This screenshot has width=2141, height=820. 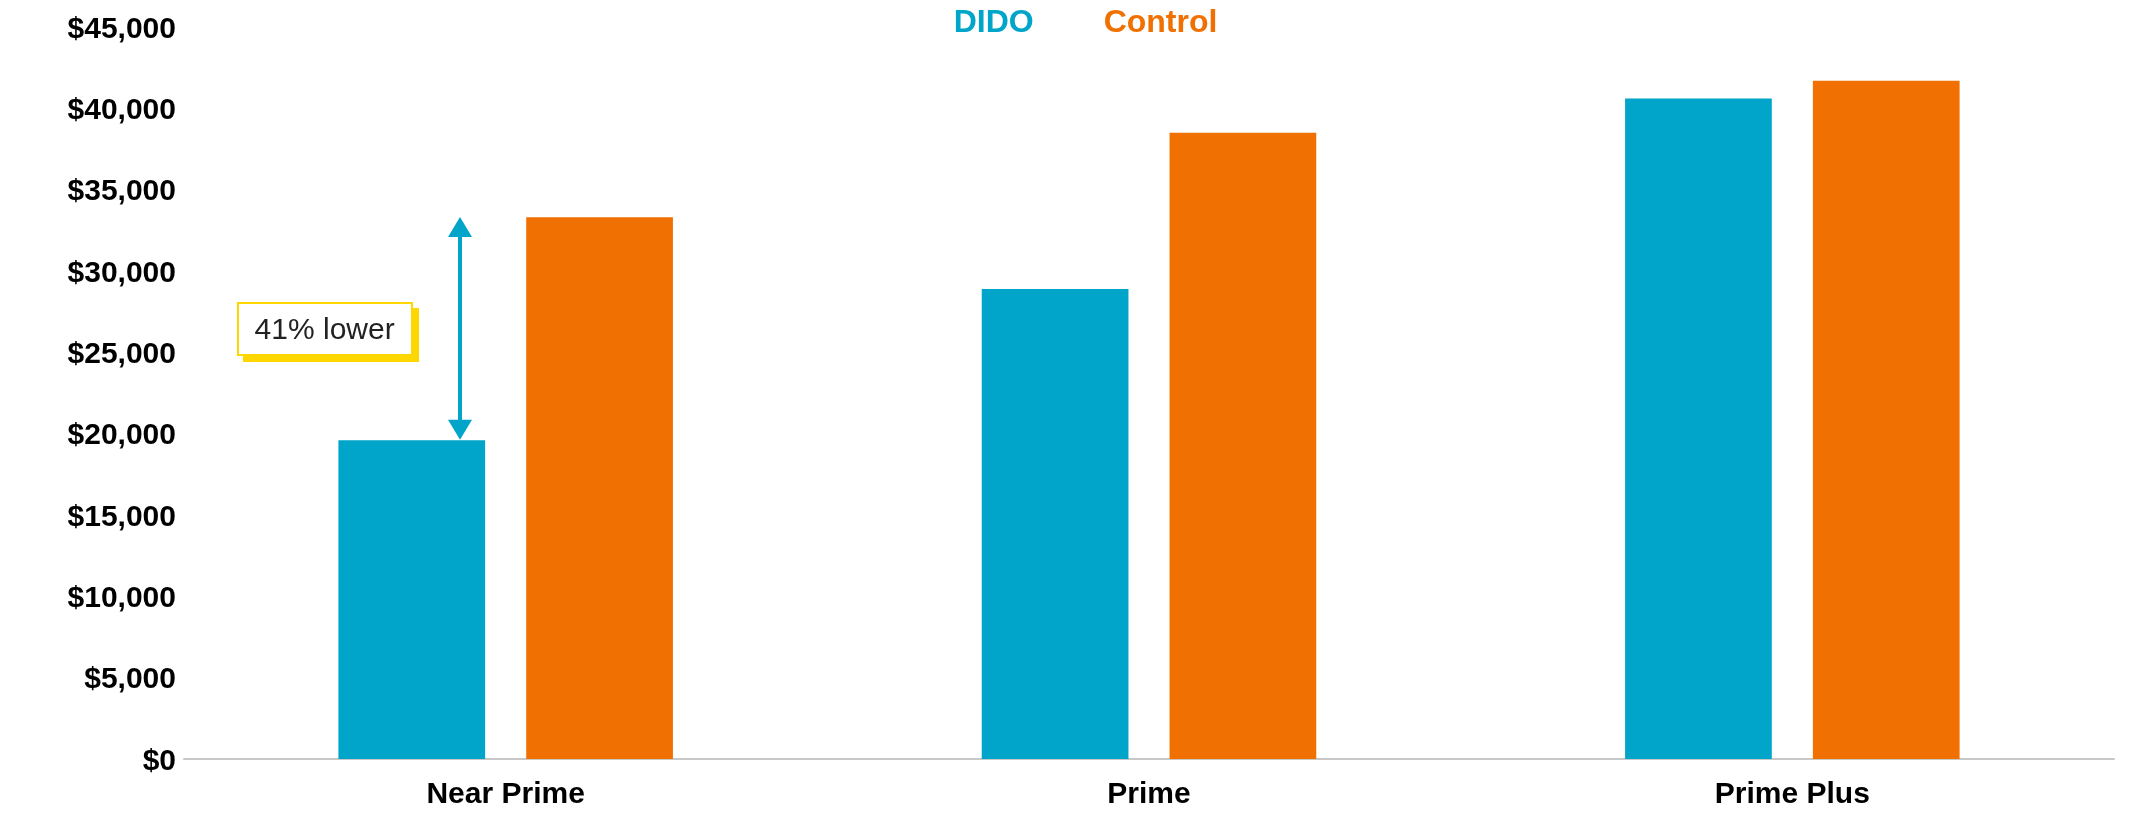 I want to click on annotation: 41% lower, so click(x=324, y=328).